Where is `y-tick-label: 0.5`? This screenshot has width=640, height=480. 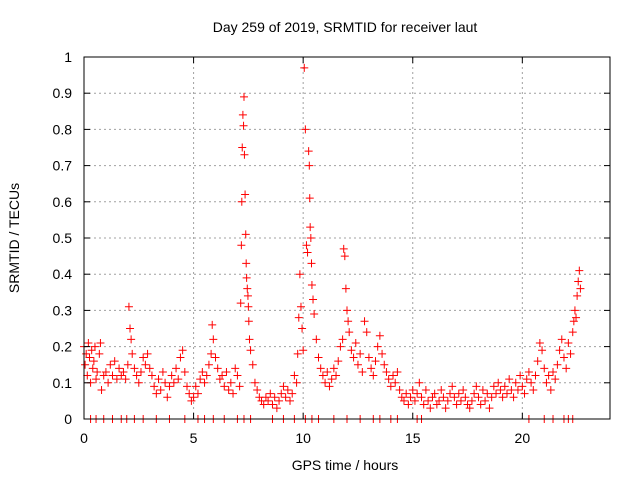
y-tick-label: 0.5 is located at coordinates (63, 238).